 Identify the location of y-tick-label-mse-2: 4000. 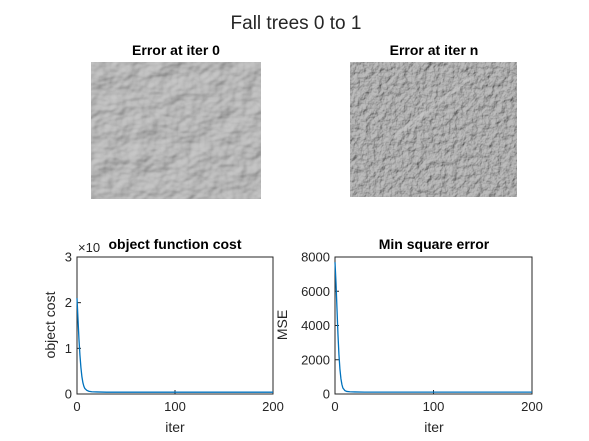
(315, 325).